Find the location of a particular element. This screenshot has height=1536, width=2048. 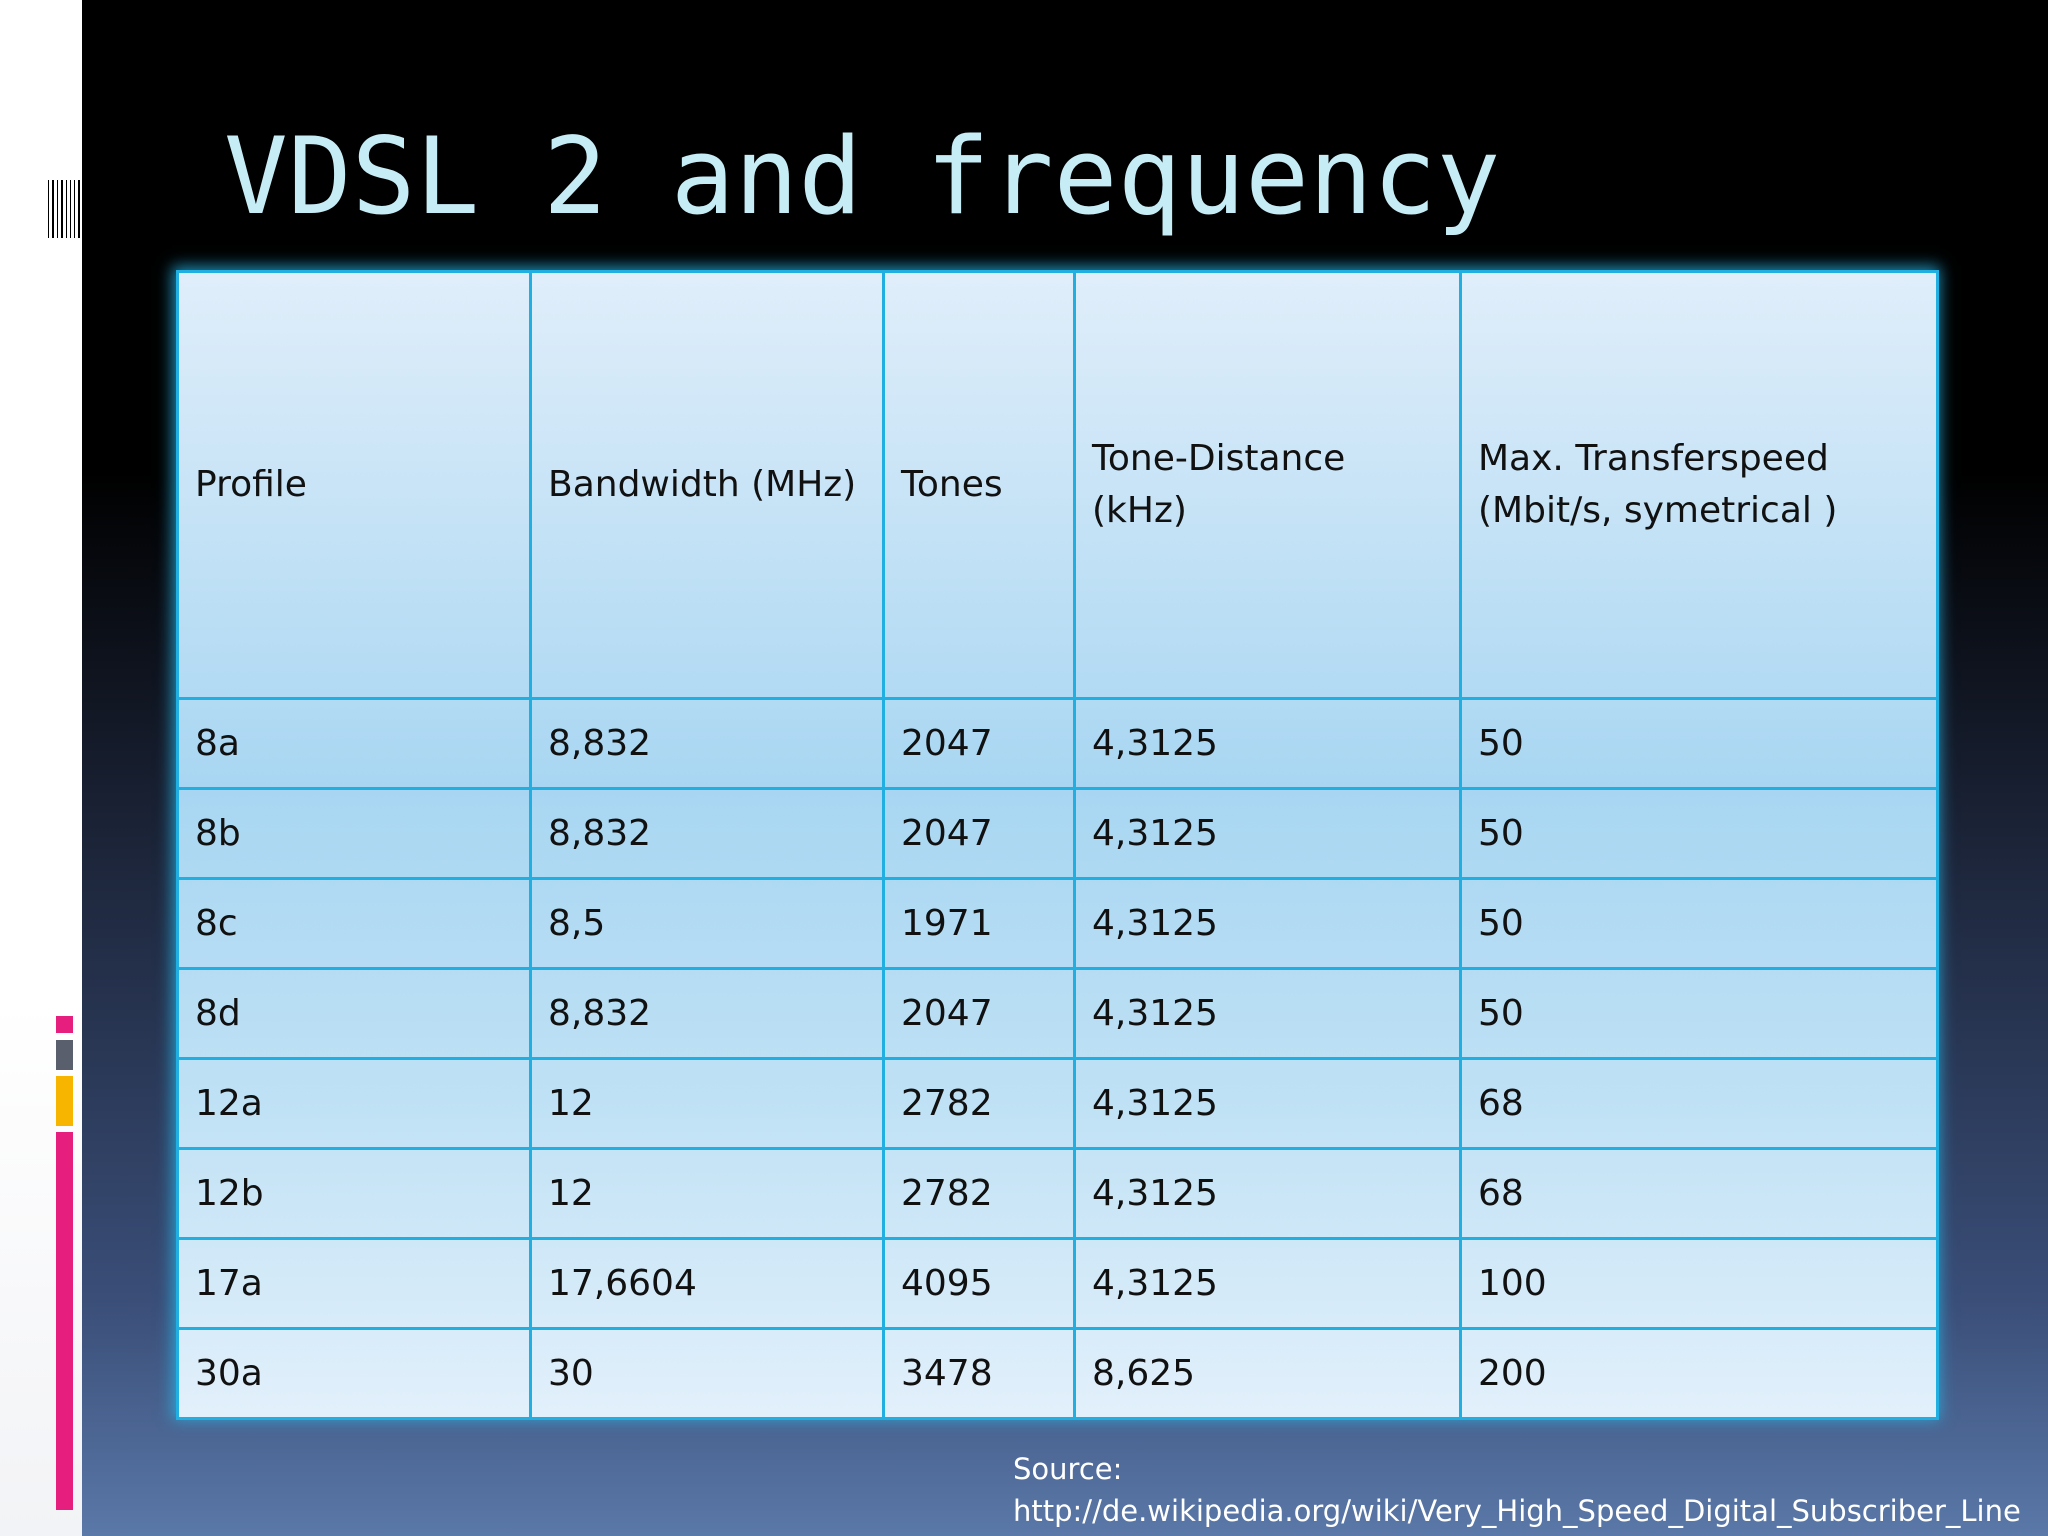

table-cell: 30 is located at coordinates (707, 1373).